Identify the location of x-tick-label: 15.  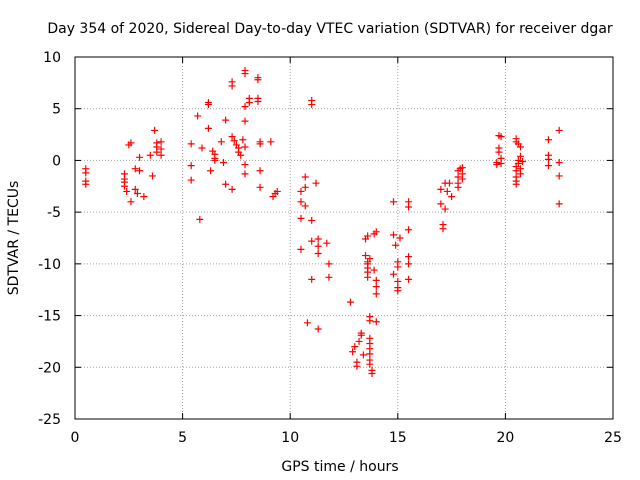
(398, 438).